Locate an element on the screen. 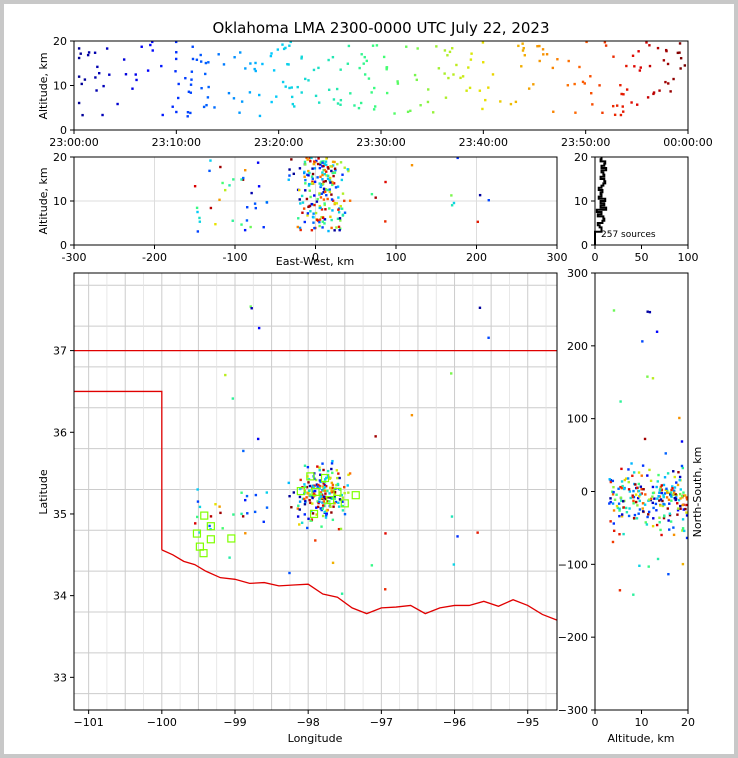  time-height-xtick: 23:10:00 is located at coordinates (176, 142).